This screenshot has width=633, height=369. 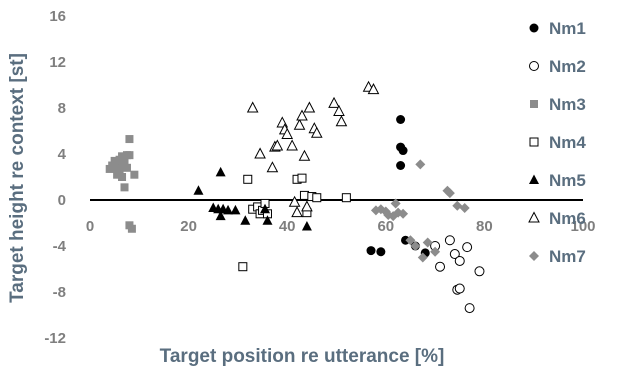 I want to click on legend-label: Nm7, so click(x=567, y=256).